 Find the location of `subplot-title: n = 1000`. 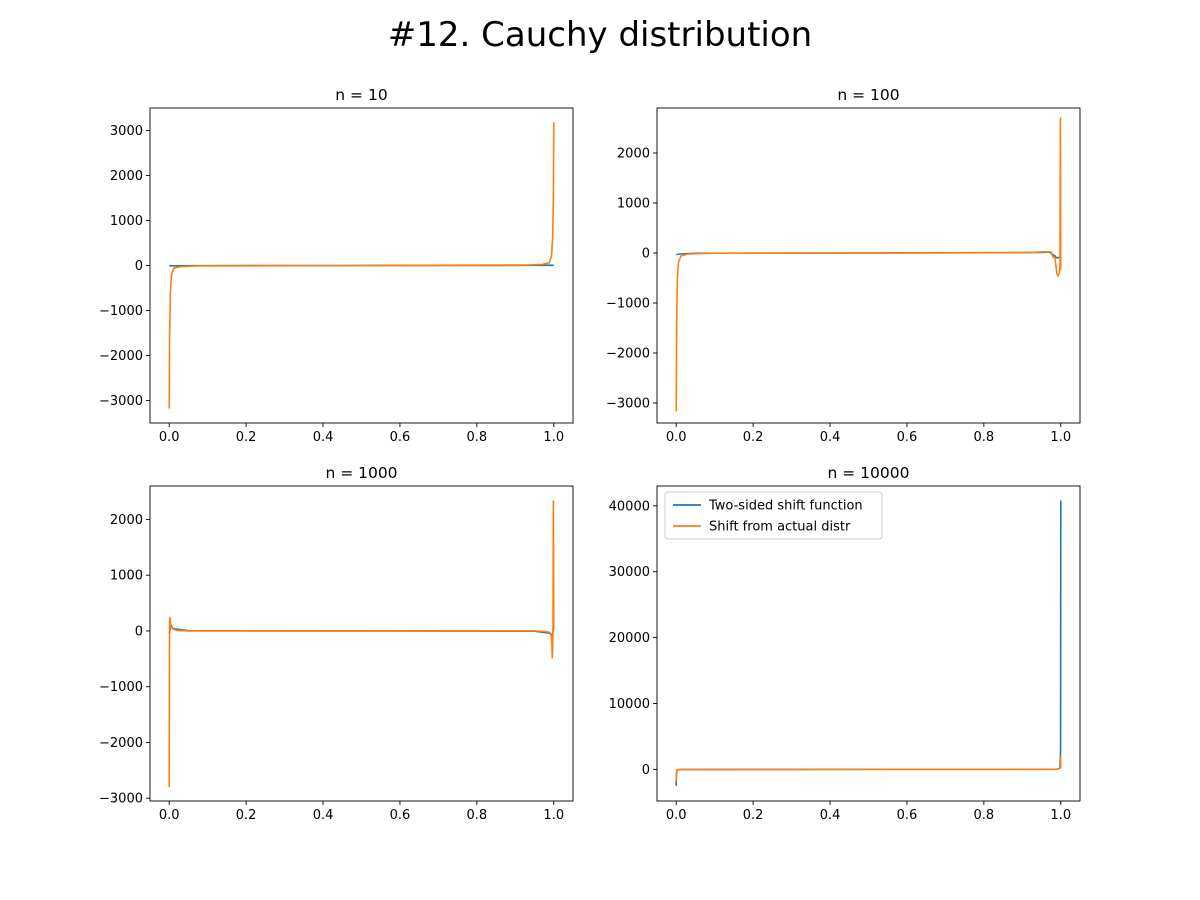

subplot-title: n = 1000 is located at coordinates (361, 473).